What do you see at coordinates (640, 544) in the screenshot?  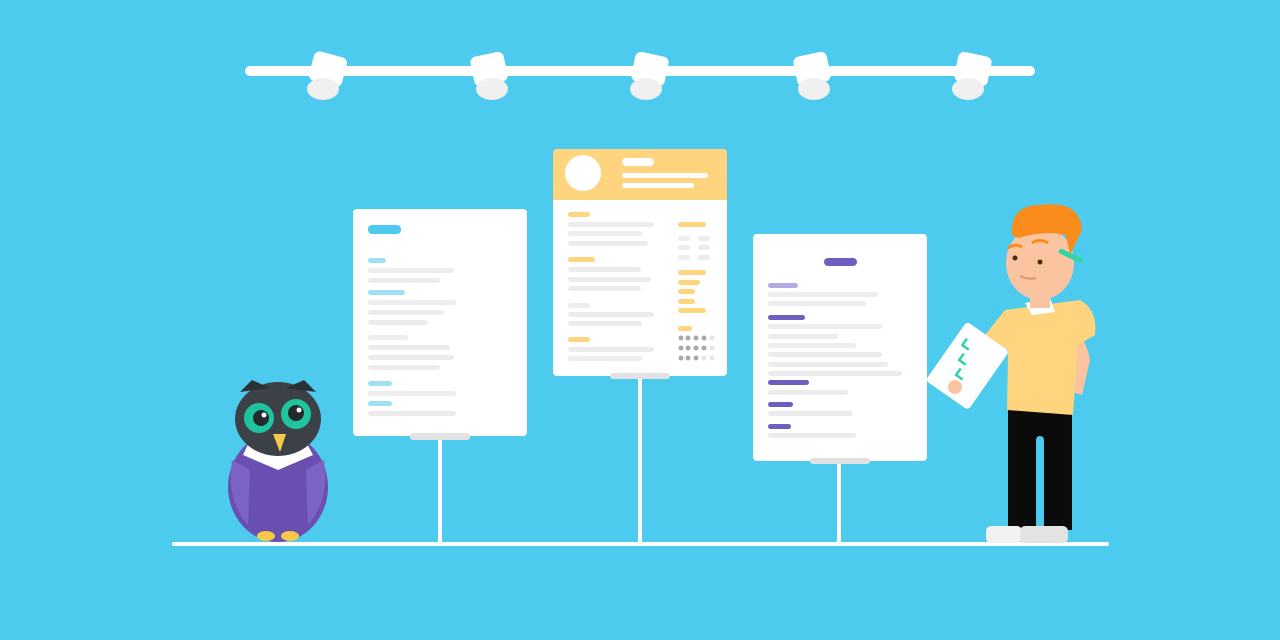 I see `floor-line` at bounding box center [640, 544].